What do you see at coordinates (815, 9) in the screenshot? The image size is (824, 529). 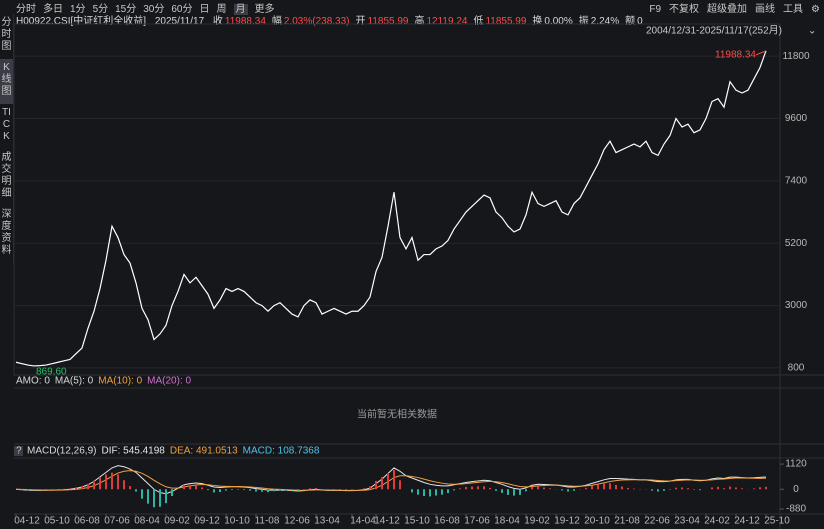 I see `tool-button: ⚙` at bounding box center [815, 9].